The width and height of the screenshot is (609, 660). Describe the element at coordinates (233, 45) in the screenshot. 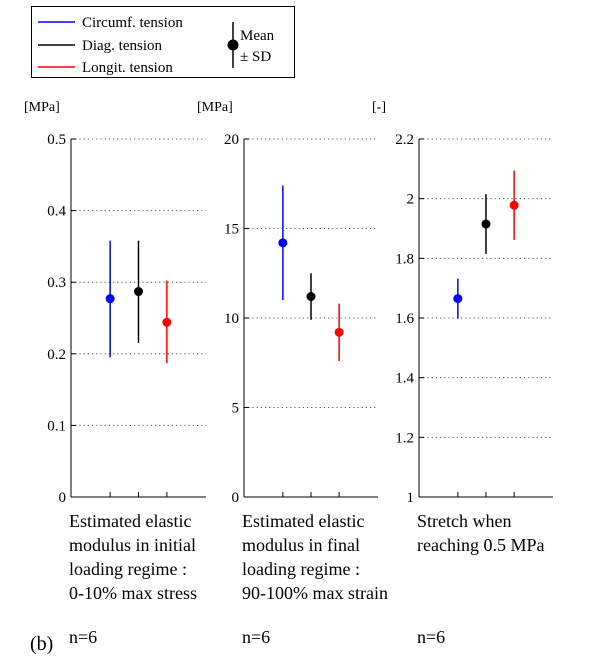

I see `legend-marker-mean-dot` at that location.